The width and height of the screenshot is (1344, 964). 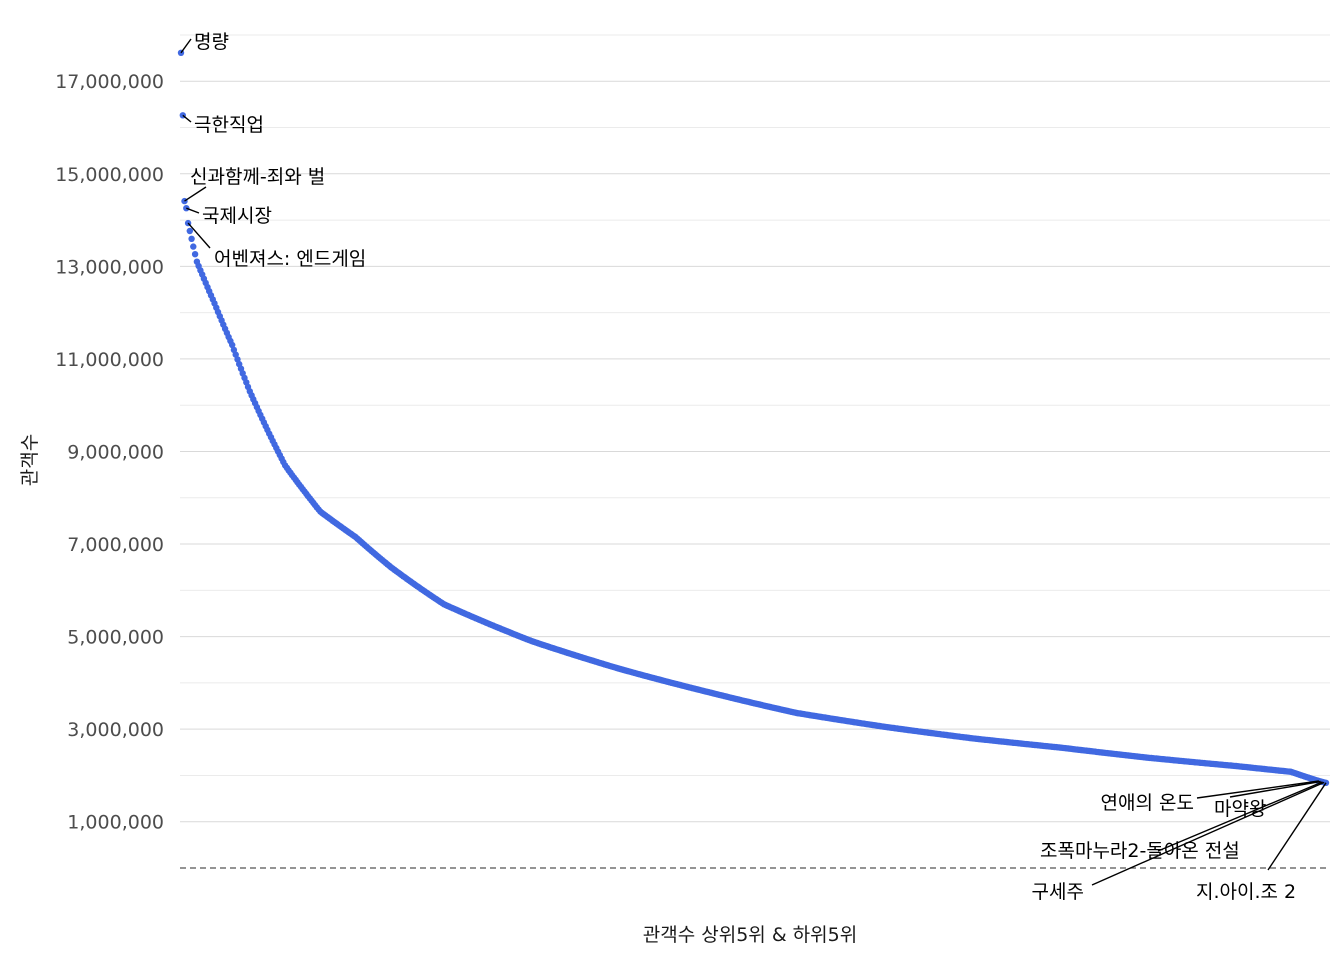 What do you see at coordinates (257, 177) in the screenshot?
I see `annotation-label: 신과함께-죄와 벌` at bounding box center [257, 177].